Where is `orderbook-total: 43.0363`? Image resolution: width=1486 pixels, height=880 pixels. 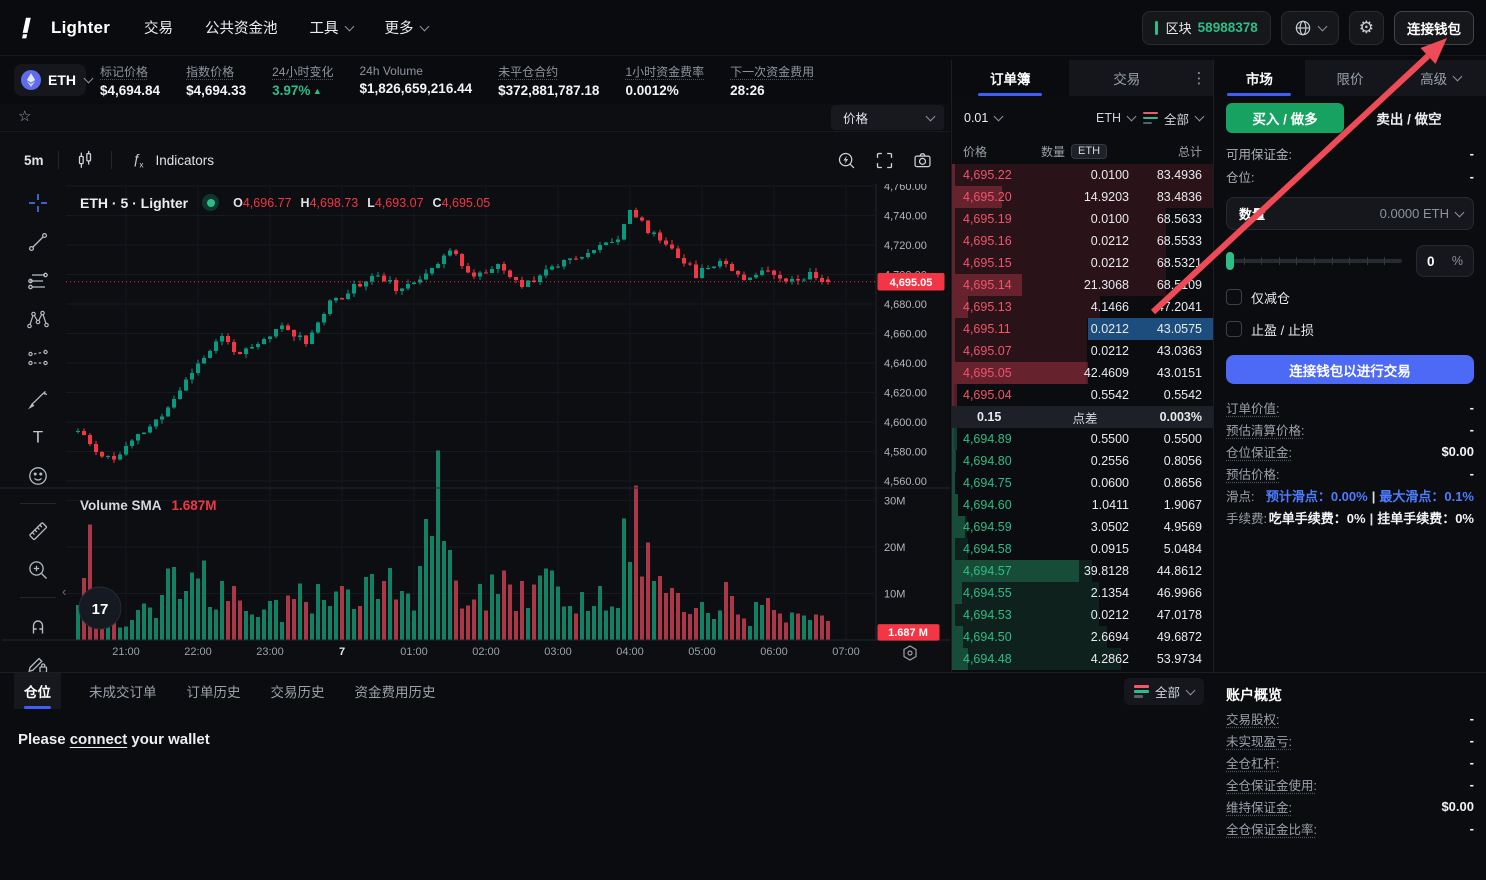
orderbook-total: 43.0363 is located at coordinates (1179, 351).